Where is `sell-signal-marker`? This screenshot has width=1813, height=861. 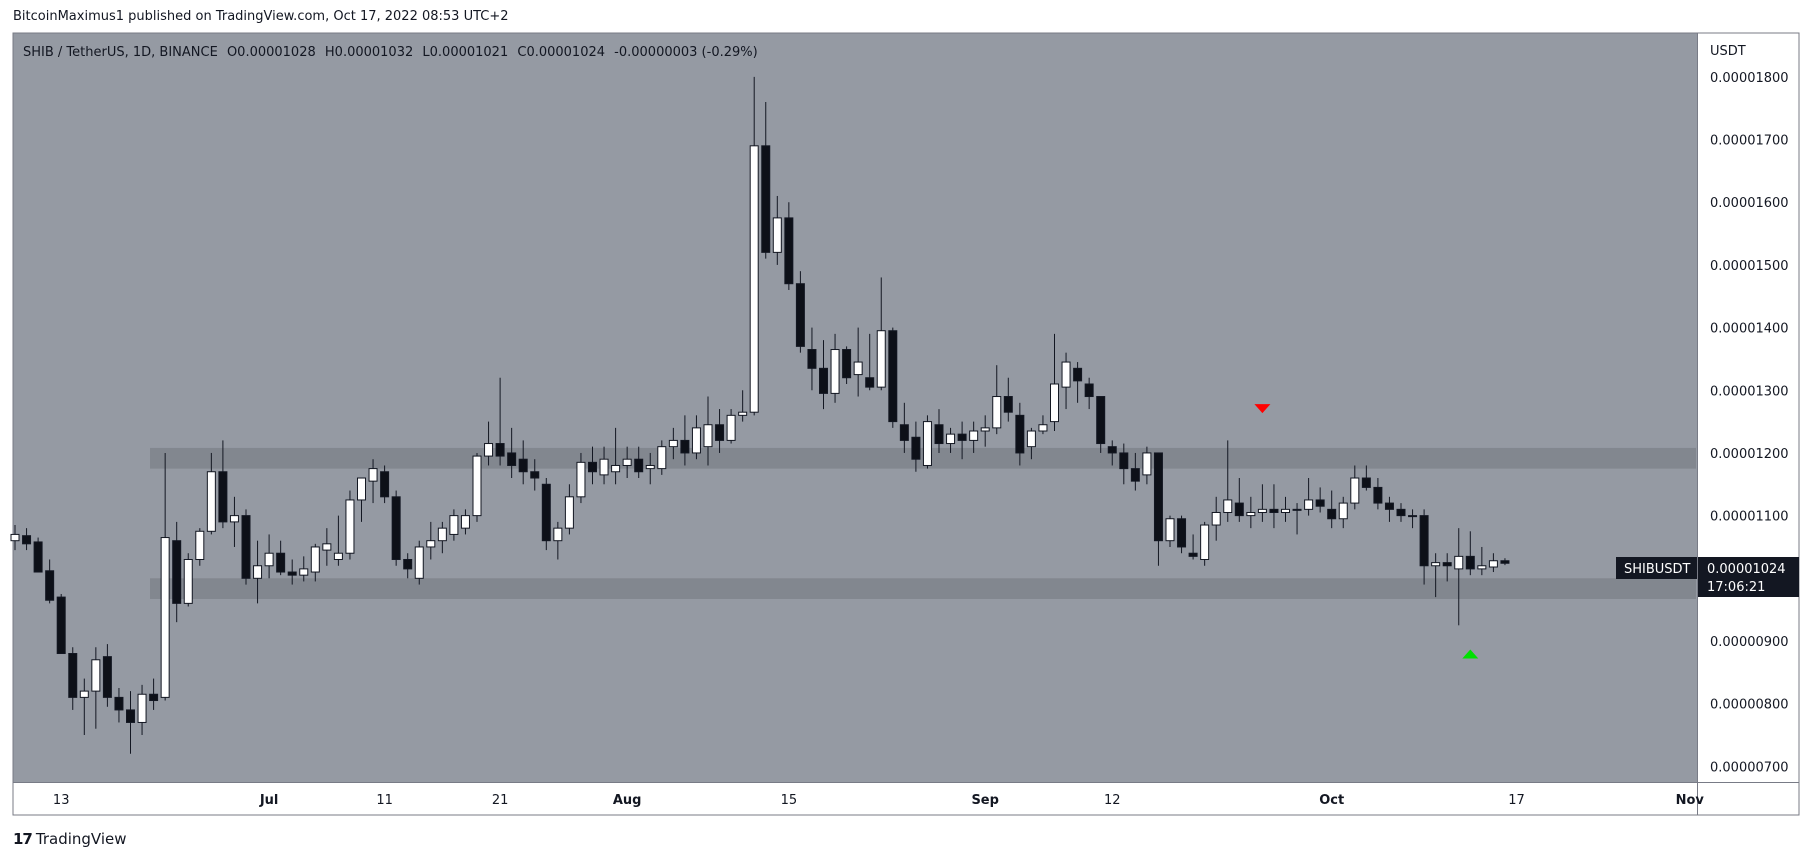 sell-signal-marker is located at coordinates (1262, 409).